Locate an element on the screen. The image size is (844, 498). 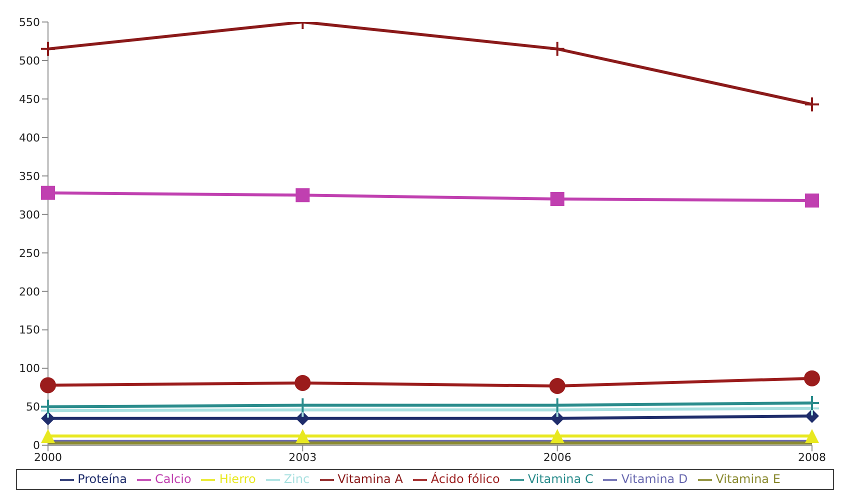
x-tick-label: 2000 is located at coordinates (48, 457).